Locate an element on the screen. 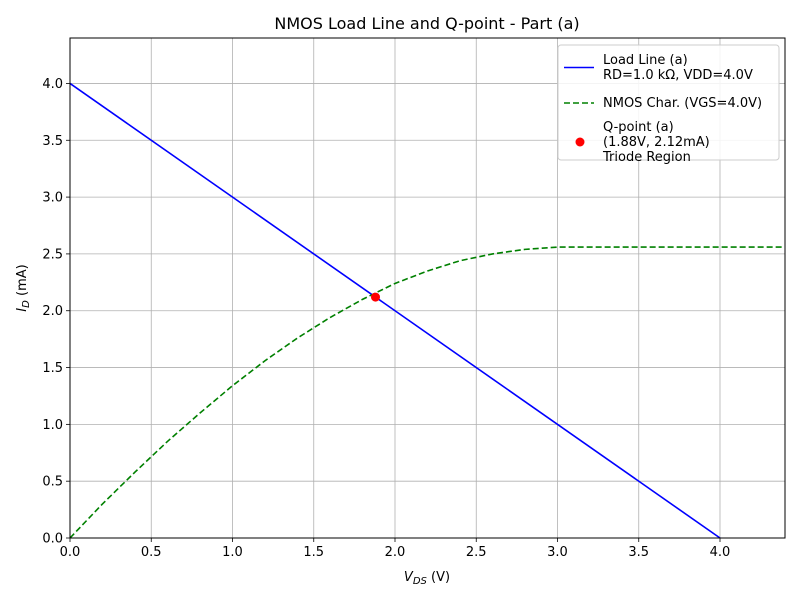  legend-entry-nmos-char: NMOS Char. (VGS=4.0V) is located at coordinates (663, 103).